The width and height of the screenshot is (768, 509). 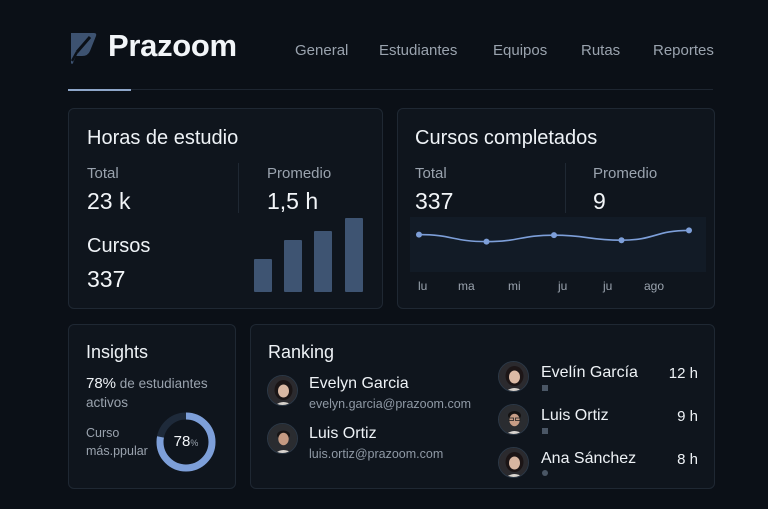 I want to click on ranking-hours: 12 h, so click(x=683, y=373).